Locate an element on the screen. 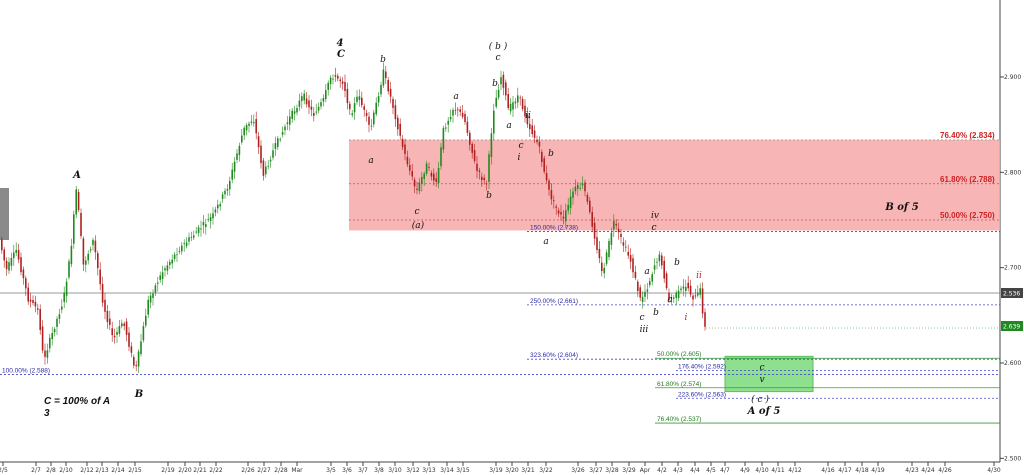  current-price-tag-text: 2.639 is located at coordinates (1011, 327).